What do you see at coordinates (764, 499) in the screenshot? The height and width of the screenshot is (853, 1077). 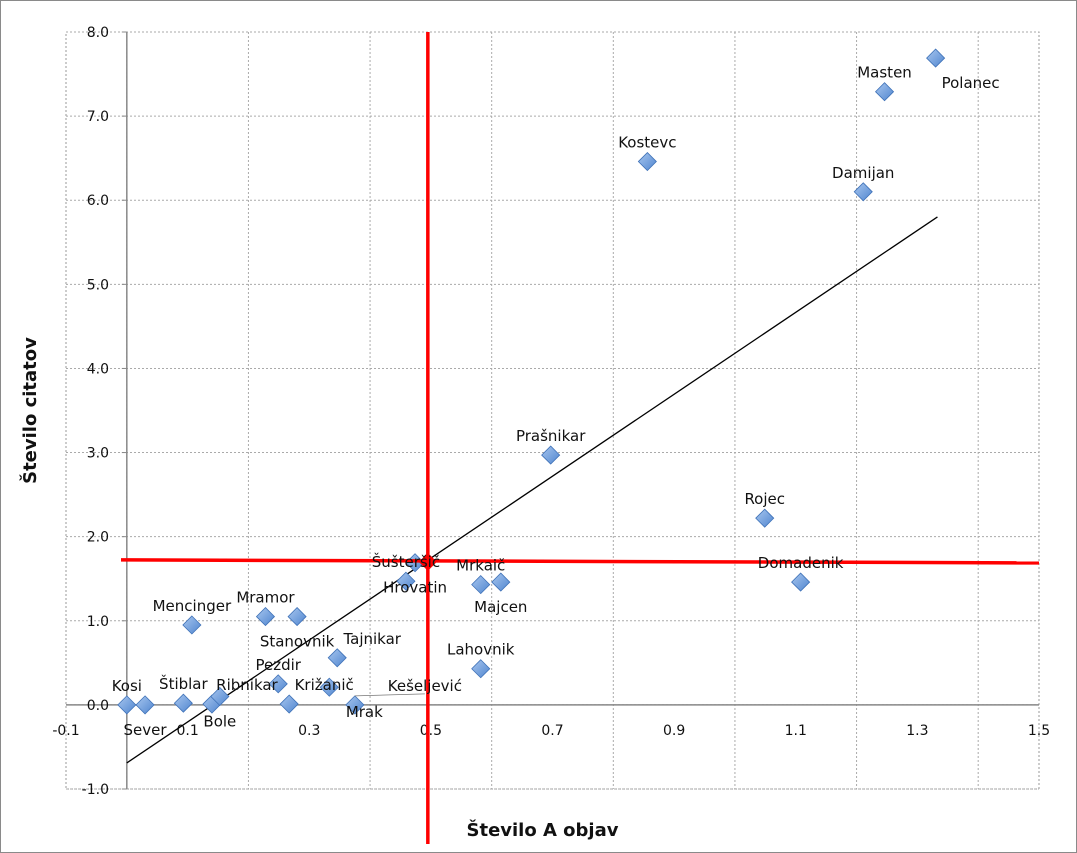 I see `data-label: Rojec` at bounding box center [764, 499].